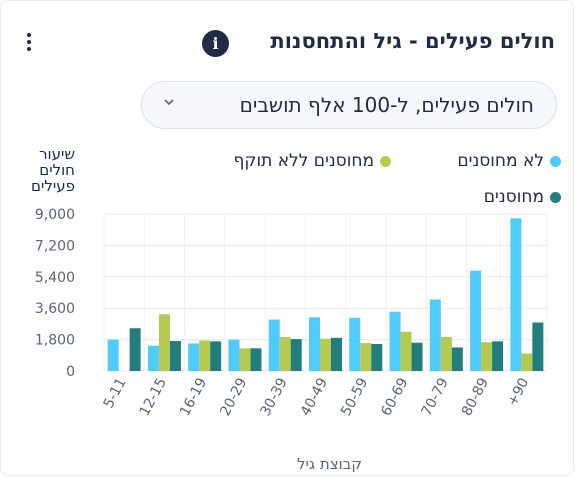 The image size is (575, 477). I want to click on legend-label: מחוסנים, so click(513, 197).